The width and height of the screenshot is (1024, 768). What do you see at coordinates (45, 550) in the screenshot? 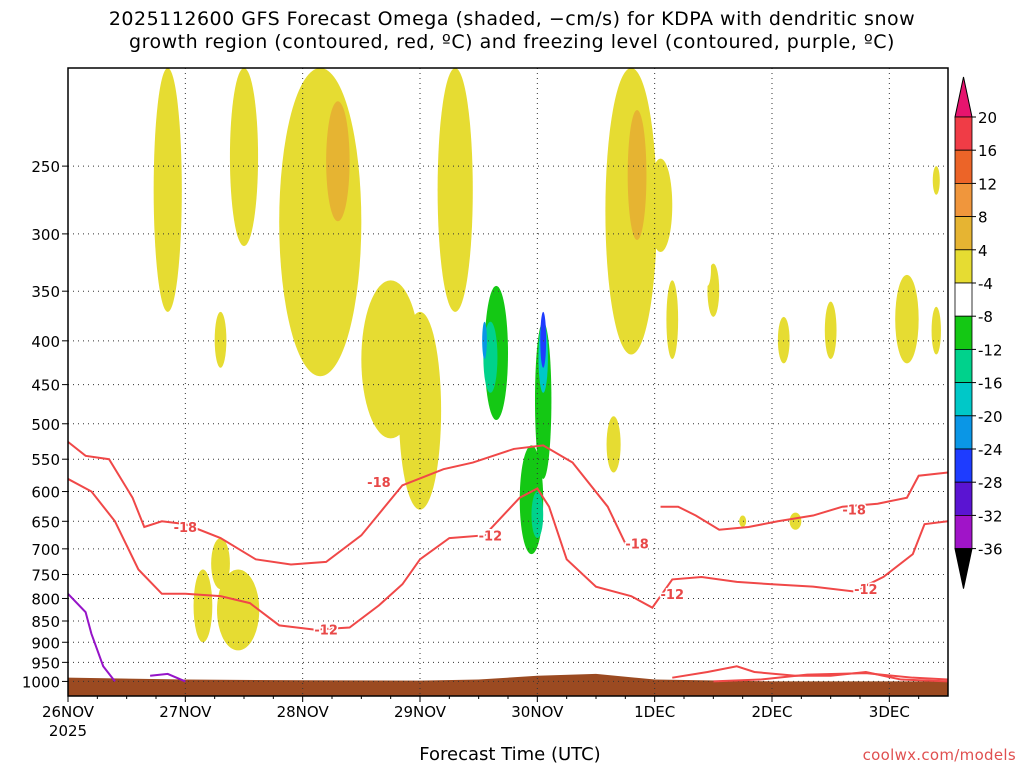
I see `y-tick-label-700: 700` at bounding box center [45, 550].